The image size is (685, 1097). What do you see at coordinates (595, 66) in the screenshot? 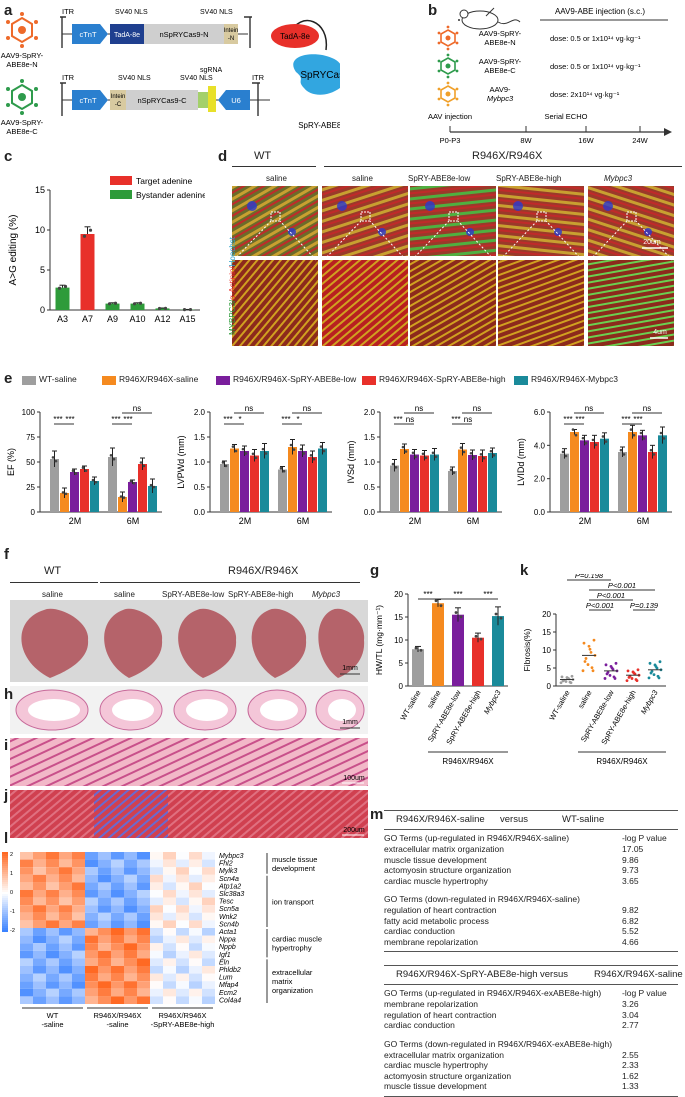
I see `b-group-dose: dose: 0.5 or 1x10¹⁴ vg·kg⁻¹` at bounding box center [595, 66].